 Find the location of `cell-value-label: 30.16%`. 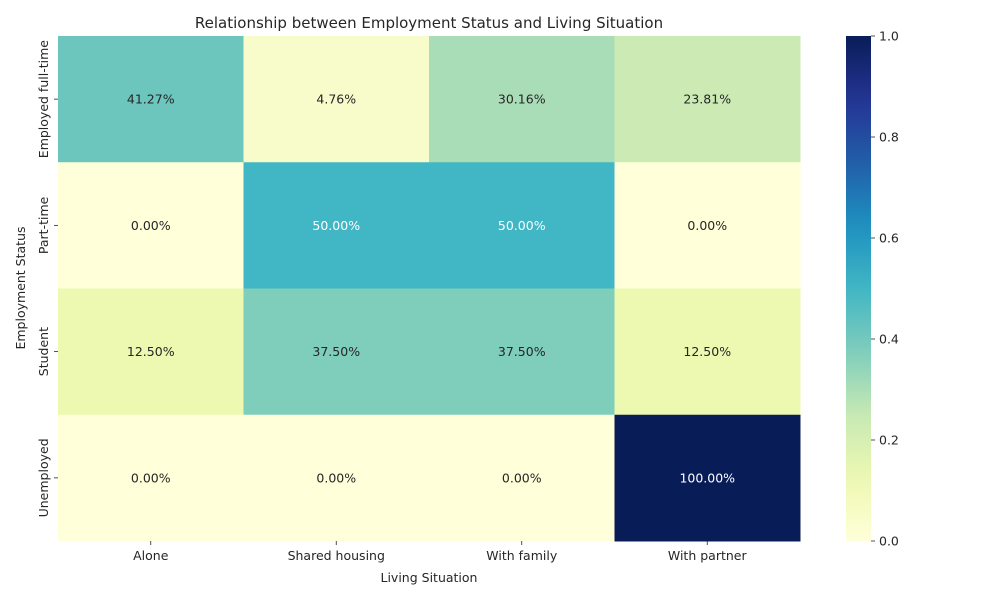

cell-value-label: 30.16% is located at coordinates (522, 99).